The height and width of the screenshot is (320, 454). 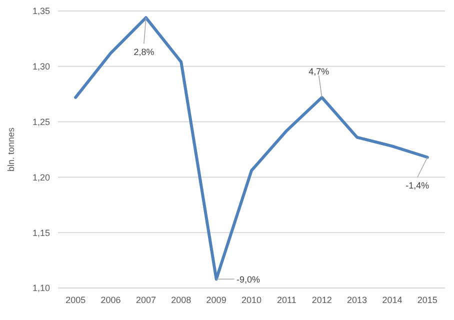 What do you see at coordinates (181, 300) in the screenshot?
I see `x-tick-label: 2008` at bounding box center [181, 300].